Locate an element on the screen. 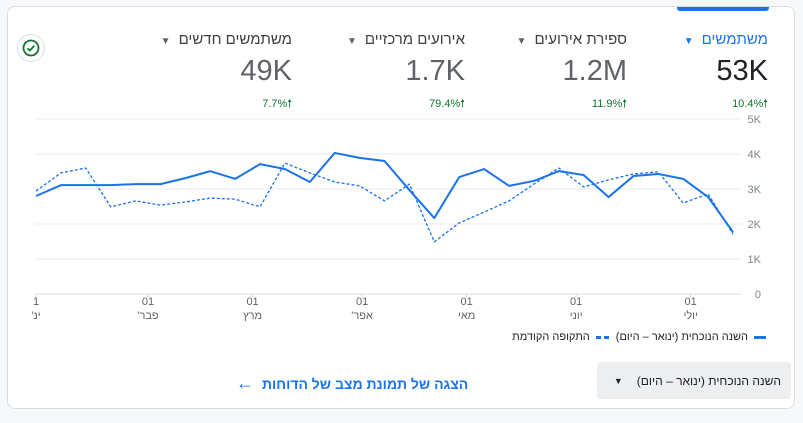 The height and width of the screenshot is (423, 803). arrow-left-icon: ← is located at coordinates (245, 383).